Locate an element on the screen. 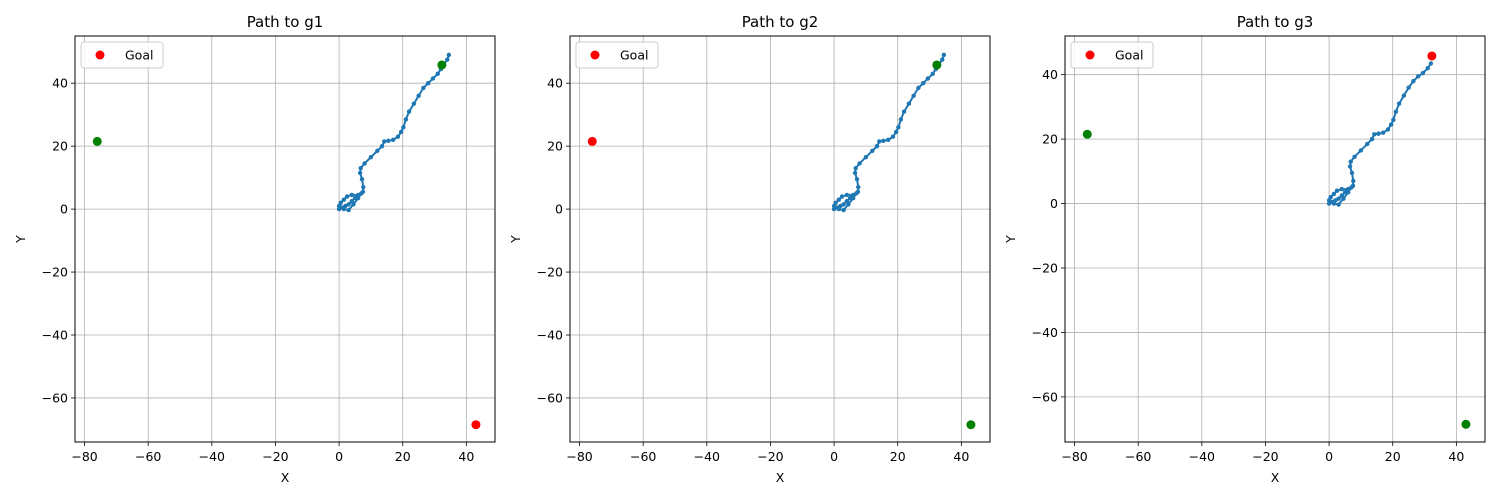 The width and height of the screenshot is (1500, 500). chart-1-y-tick-label: −20 is located at coordinates (55, 272).